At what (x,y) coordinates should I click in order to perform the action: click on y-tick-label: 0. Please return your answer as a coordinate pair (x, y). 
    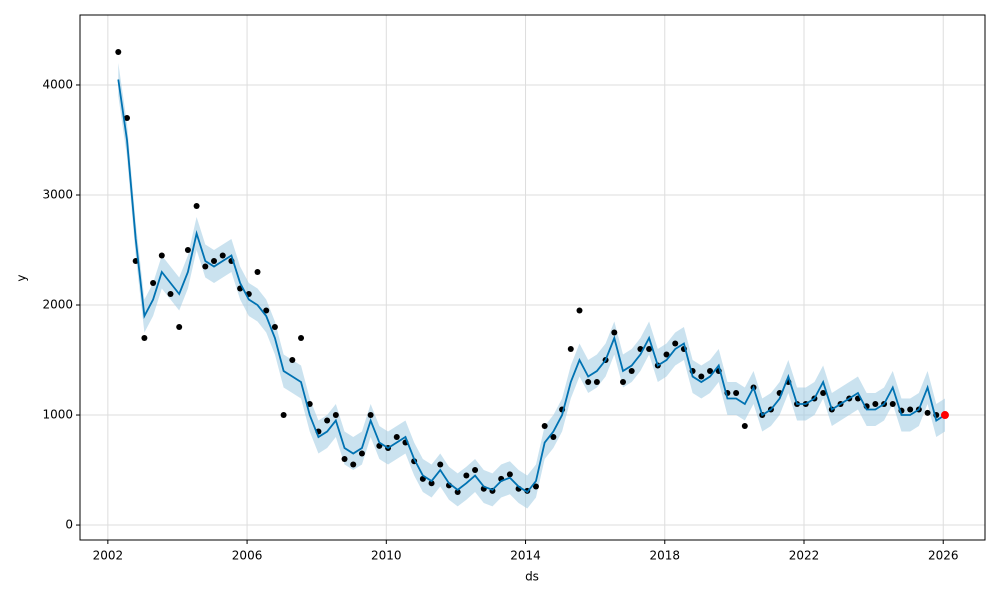
    Looking at the image, I should click on (69, 525).